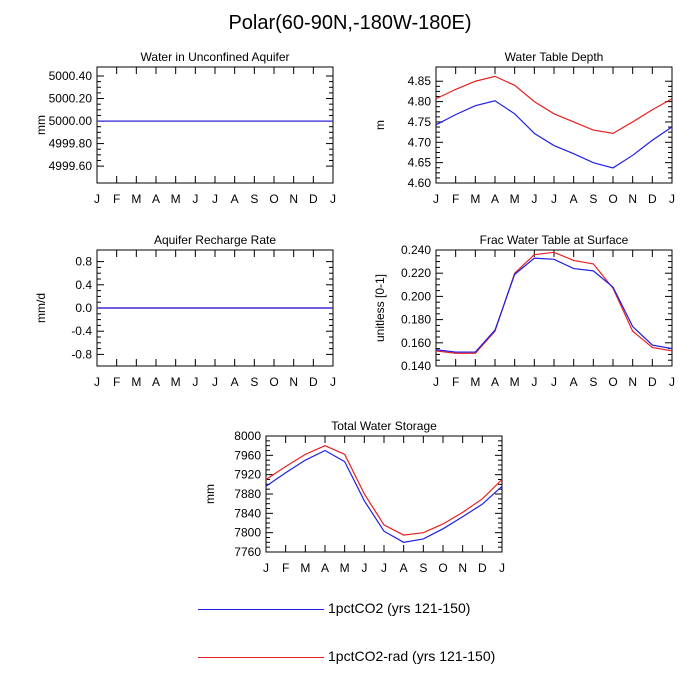 The image size is (700, 700). Describe the element at coordinates (416, 250) in the screenshot. I see `y-tick-label: 0.240` at that location.